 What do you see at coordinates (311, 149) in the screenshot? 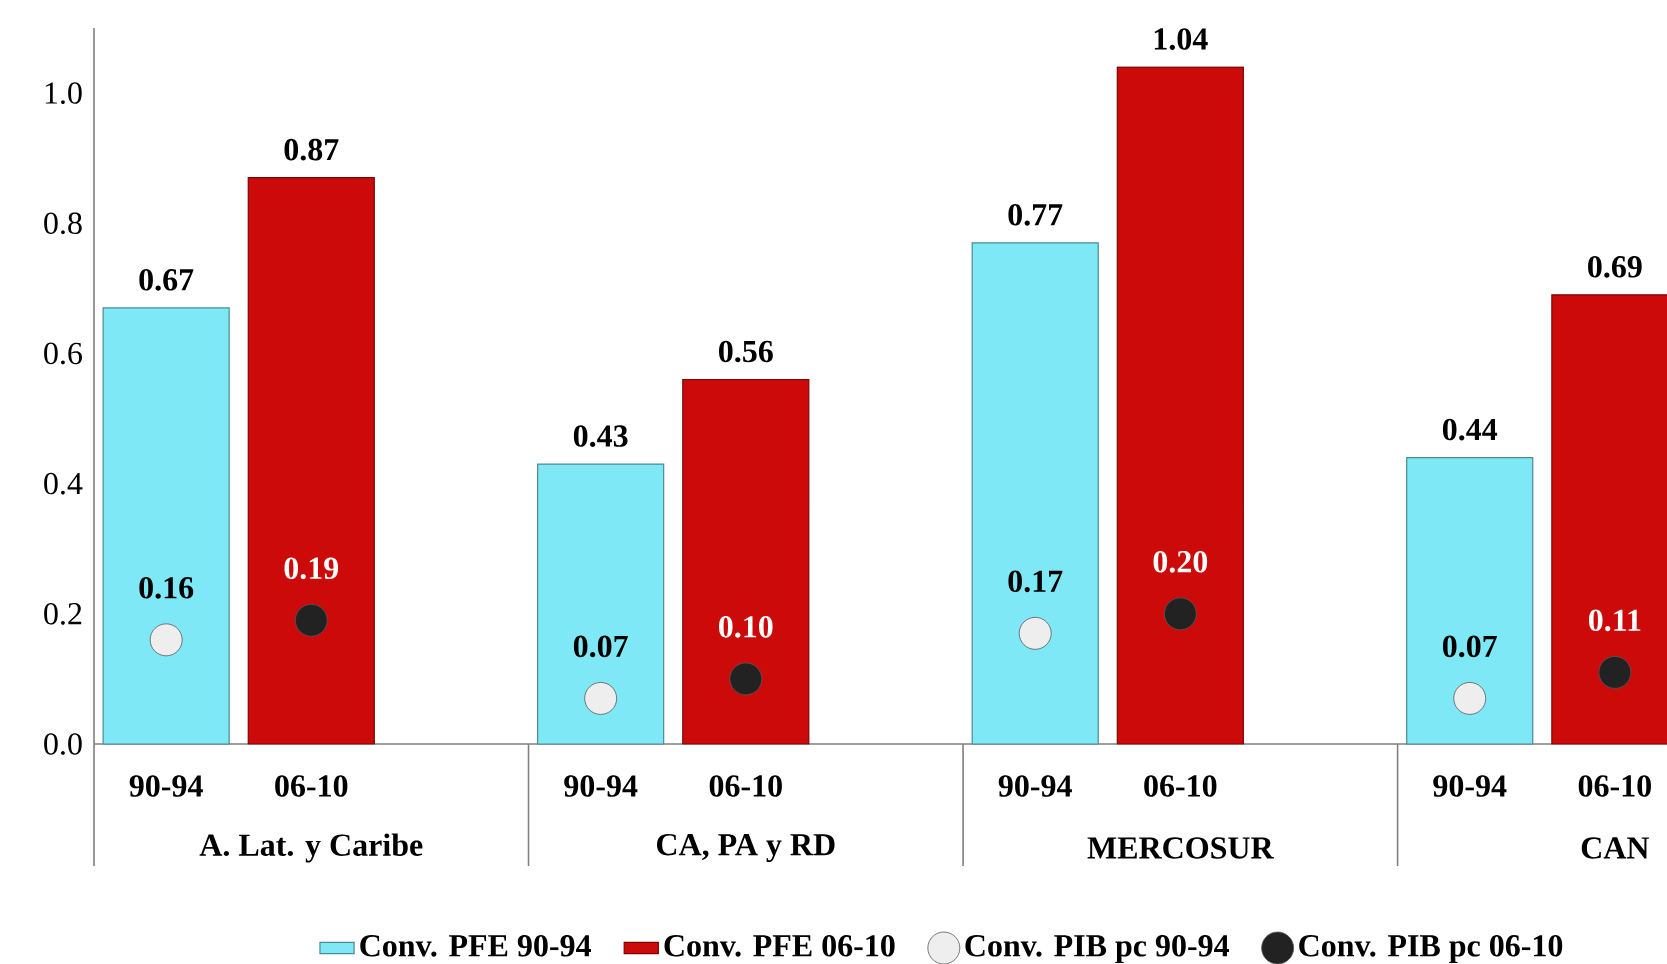
I see `data-label: 0.87` at bounding box center [311, 149].